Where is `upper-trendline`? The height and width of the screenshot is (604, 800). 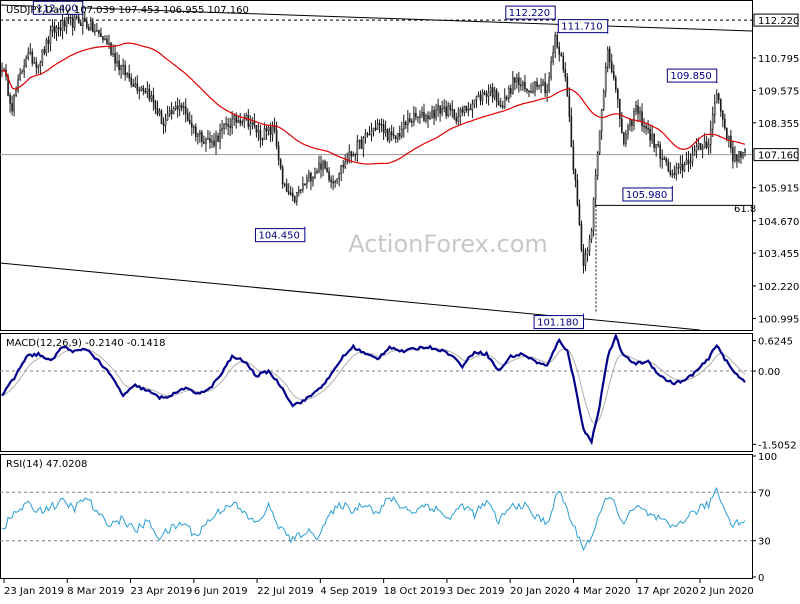
upper-trendline is located at coordinates (376, 18).